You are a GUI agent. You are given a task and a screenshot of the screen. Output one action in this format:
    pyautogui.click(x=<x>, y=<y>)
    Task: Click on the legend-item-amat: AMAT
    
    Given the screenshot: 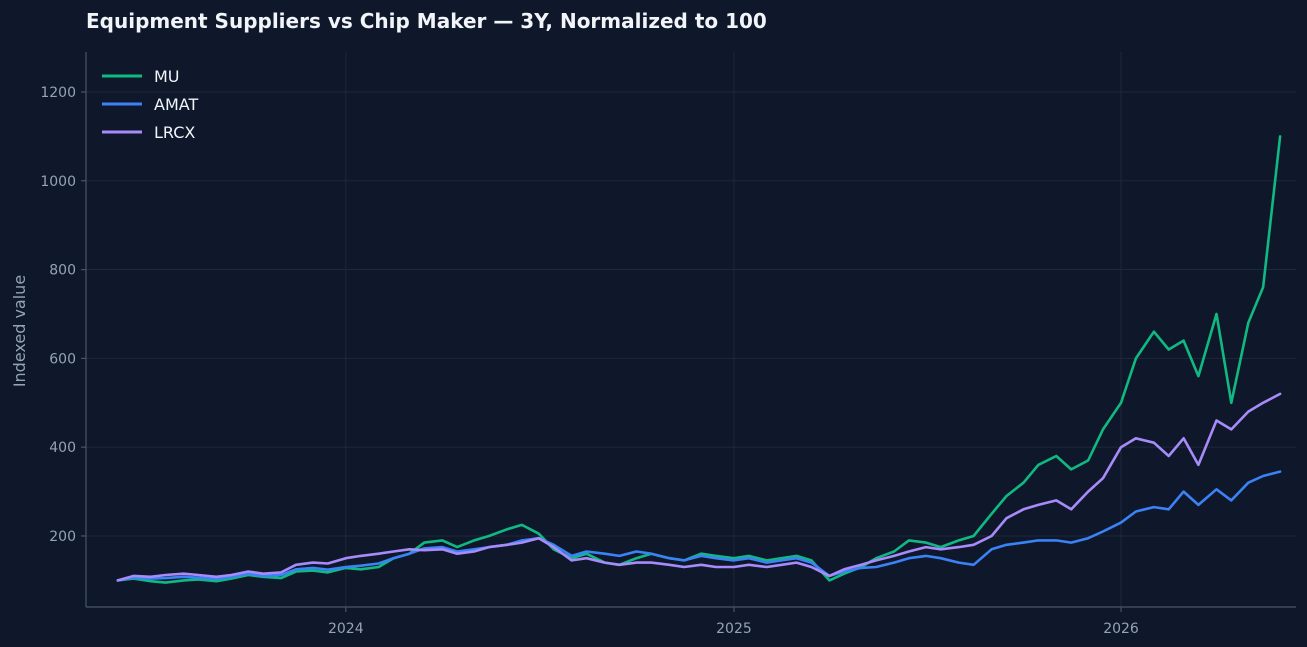 What is the action you would take?
    pyautogui.click(x=150, y=104)
    